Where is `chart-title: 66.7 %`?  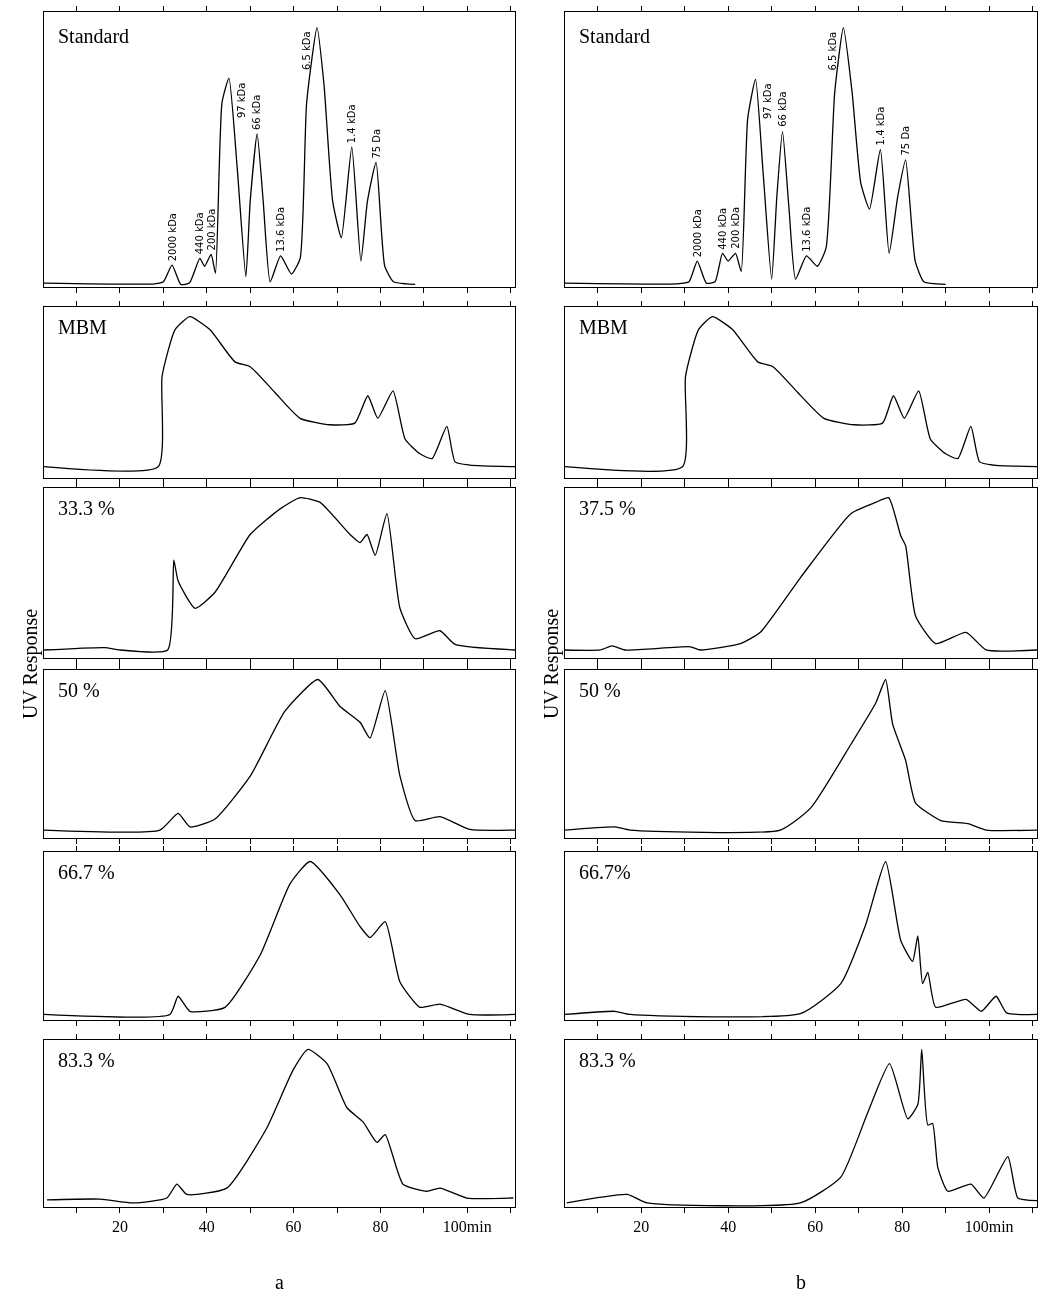 chart-title: 66.7 % is located at coordinates (86, 872).